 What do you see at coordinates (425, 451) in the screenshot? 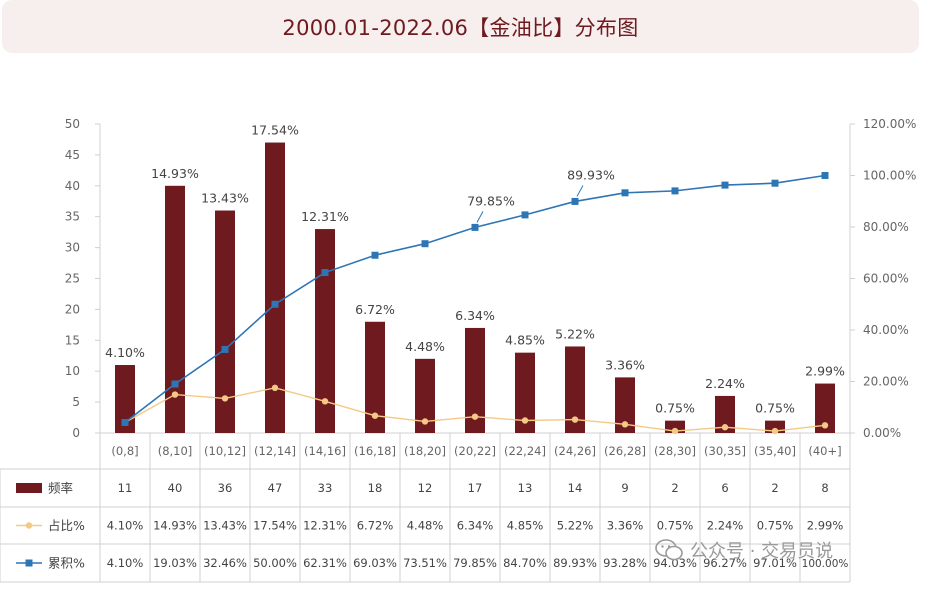
I see `x-tick-label: (18,20]` at bounding box center [425, 451].